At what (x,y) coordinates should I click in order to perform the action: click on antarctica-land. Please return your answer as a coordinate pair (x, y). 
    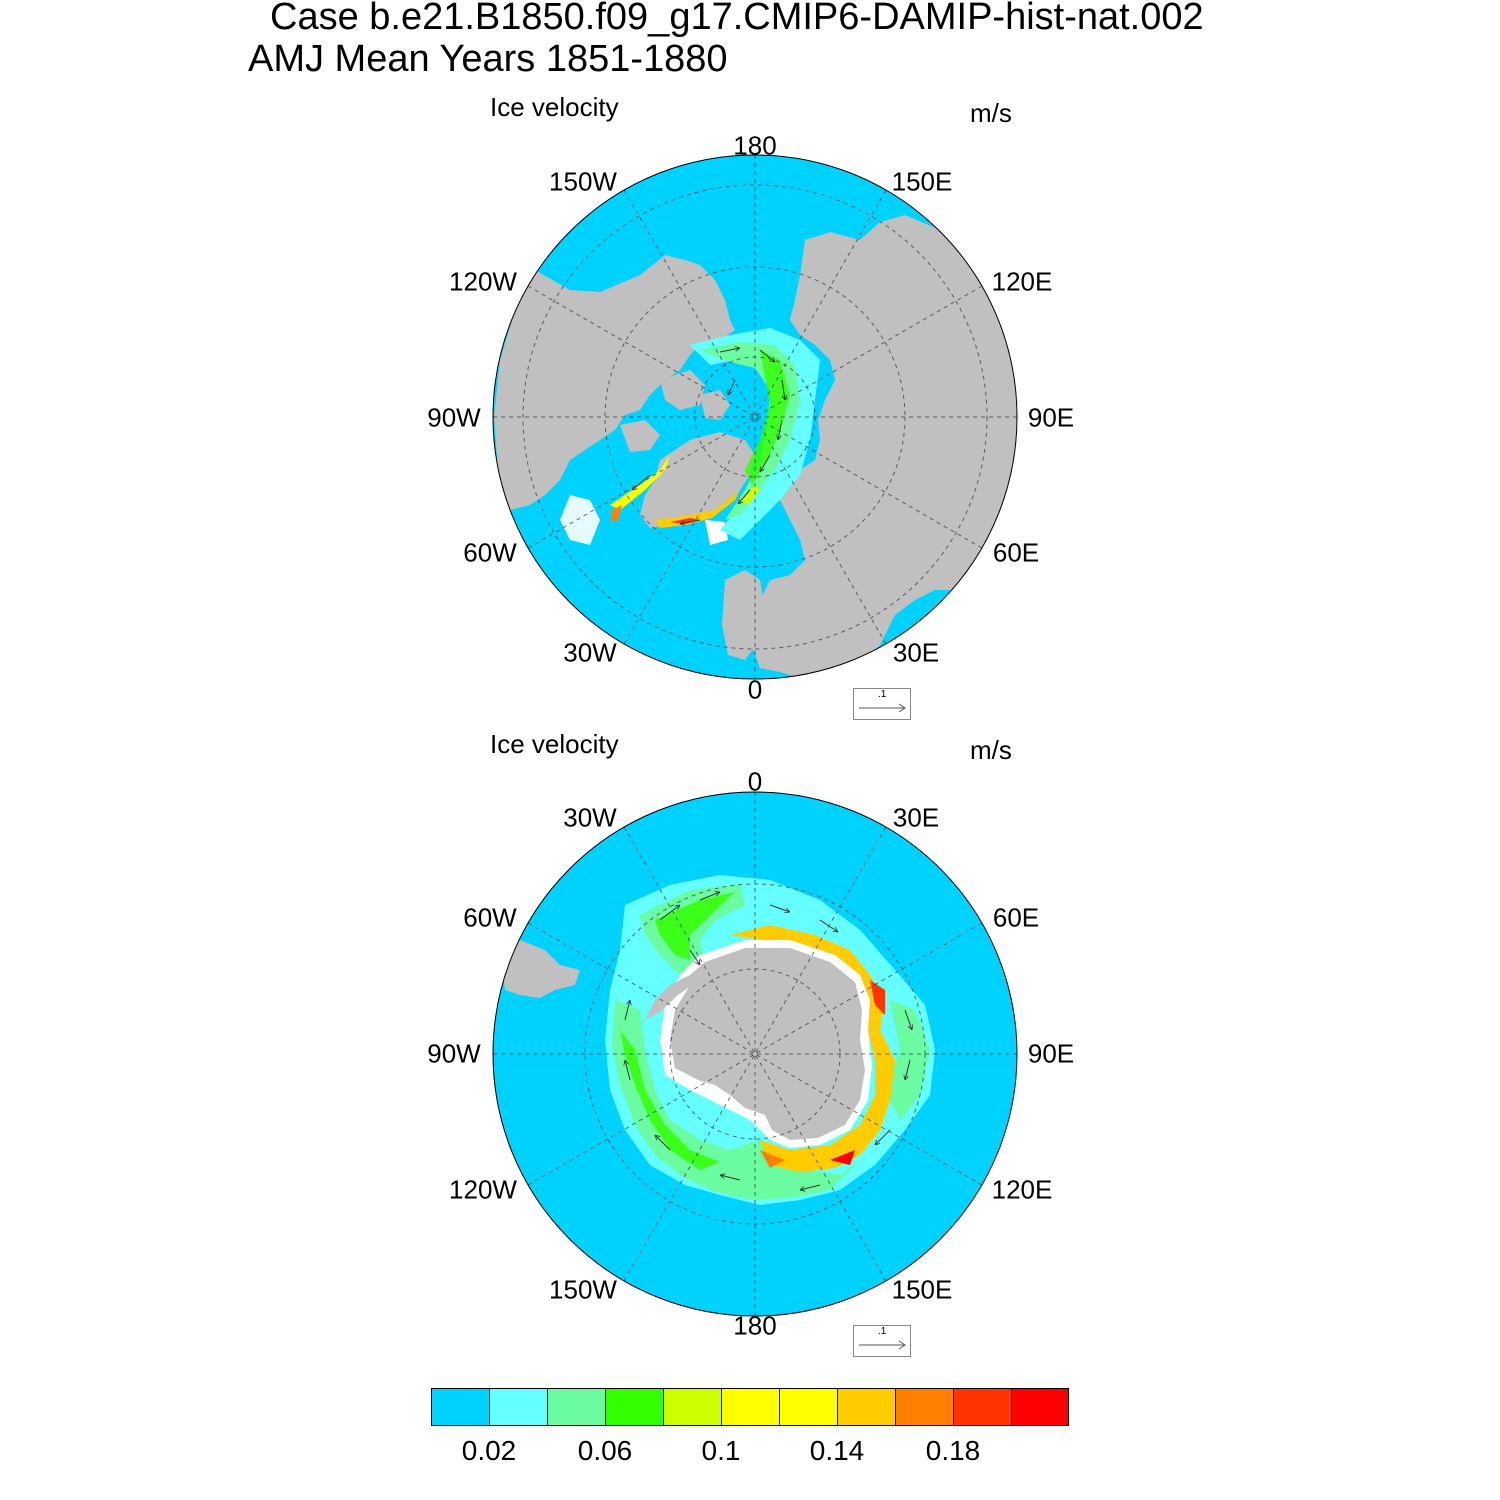
    Looking at the image, I should click on (767, 1044).